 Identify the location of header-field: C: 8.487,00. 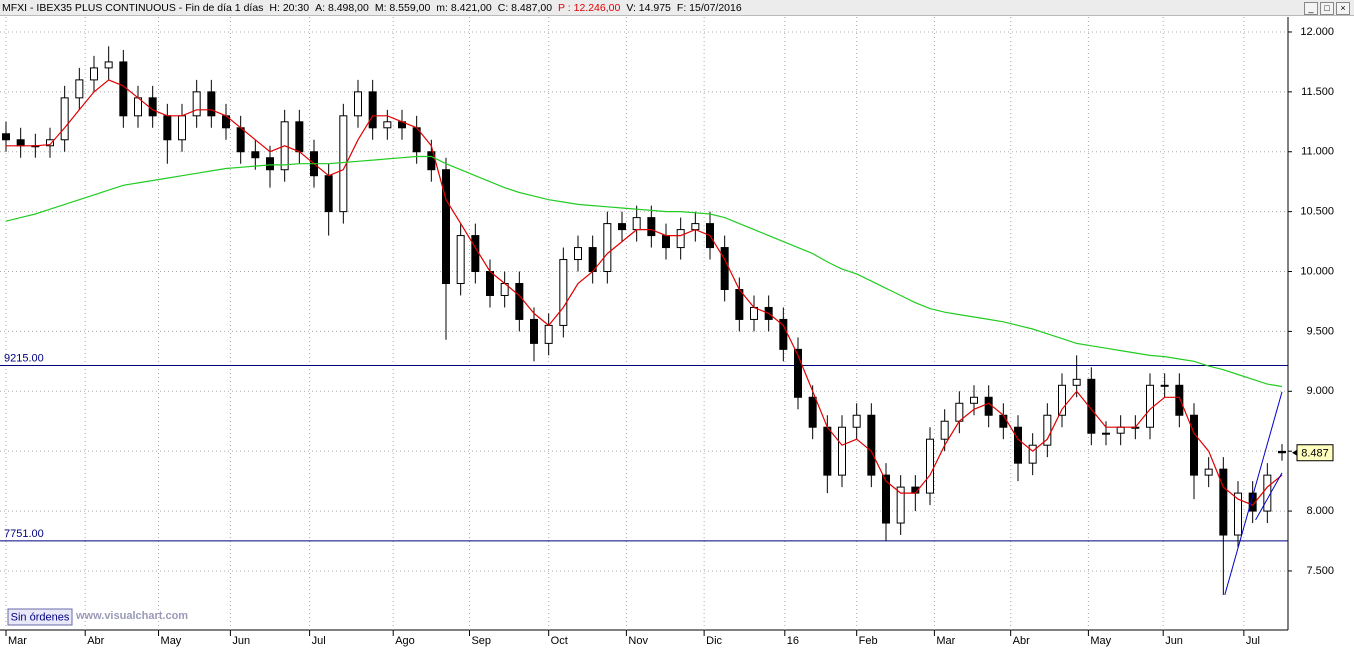
(525, 8).